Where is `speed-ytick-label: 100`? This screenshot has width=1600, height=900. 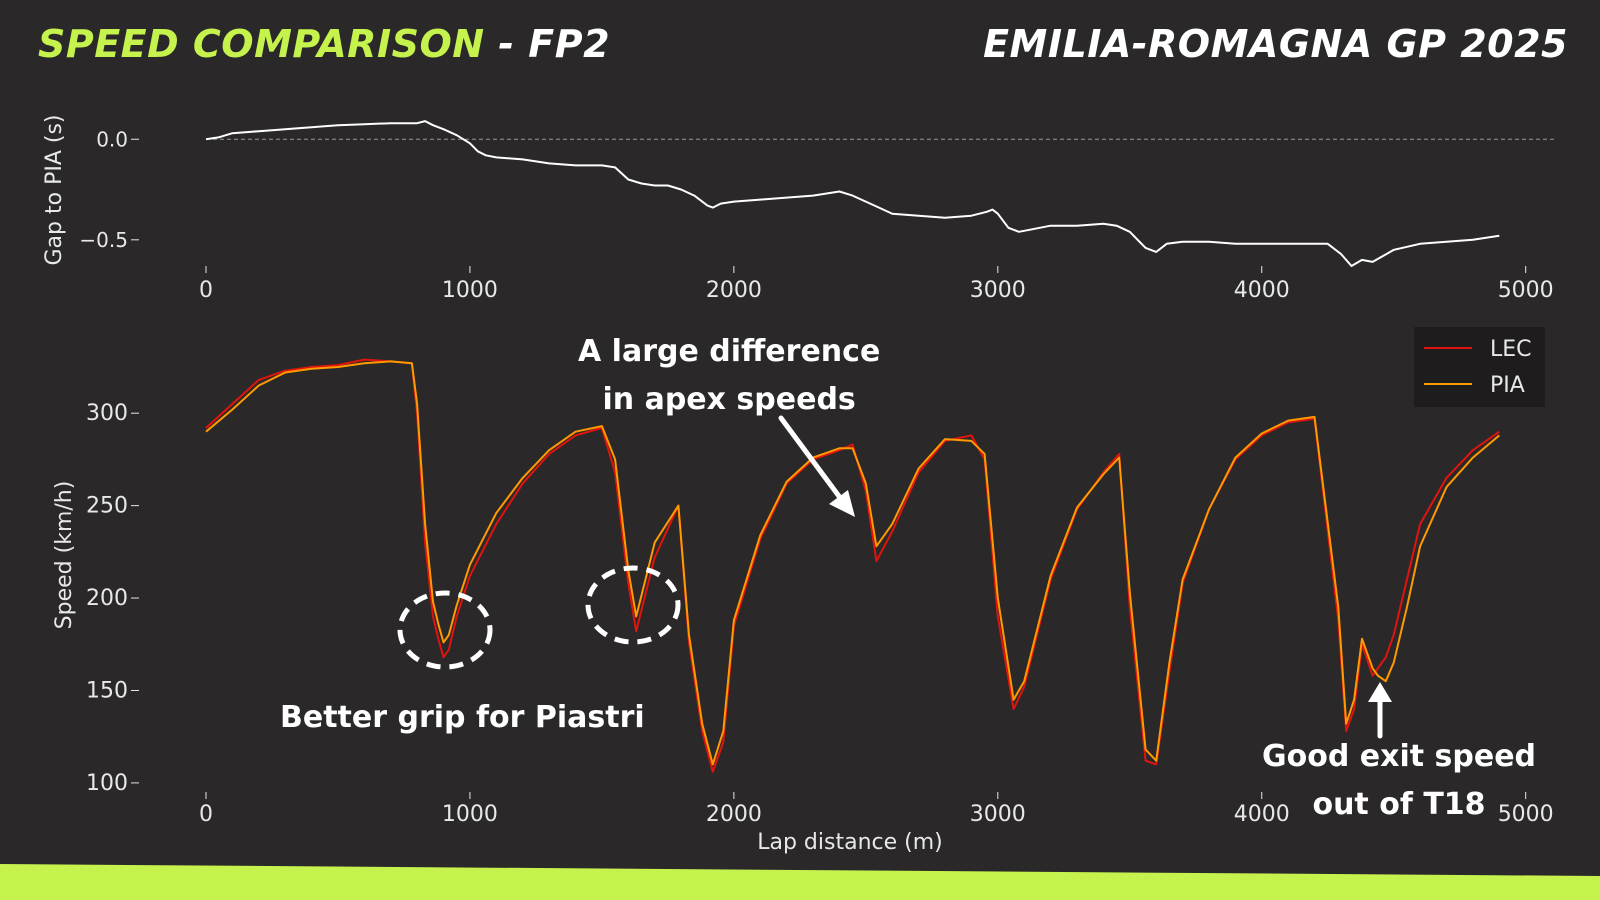 speed-ytick-label: 100 is located at coordinates (107, 783).